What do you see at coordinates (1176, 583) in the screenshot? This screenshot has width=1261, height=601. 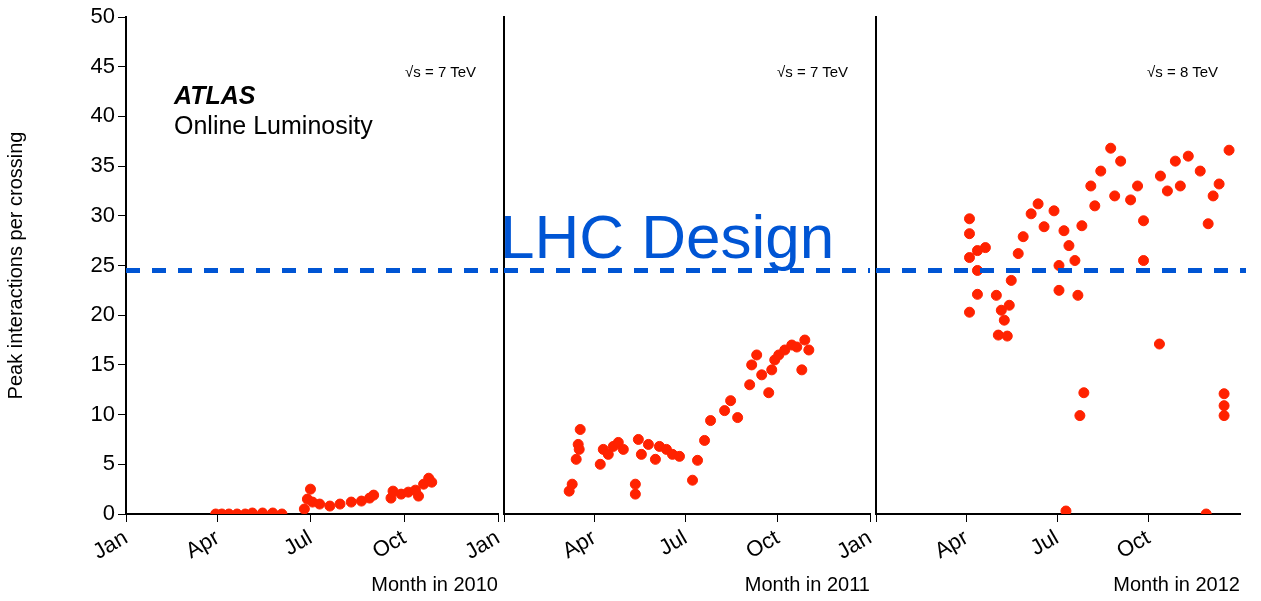 I see `x-axis-title: Month in 2012` at bounding box center [1176, 583].